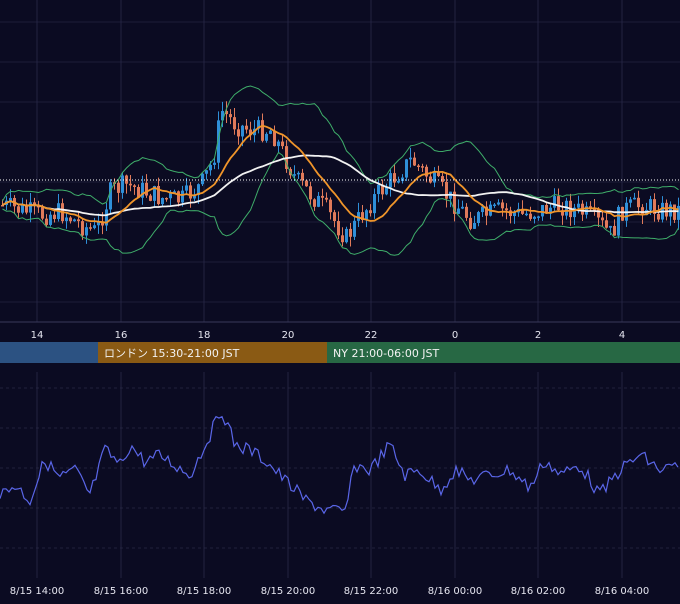 This screenshot has width=680, height=604. I want to click on oscillator-x-tick-label: 8/15 16:00, so click(121, 591).